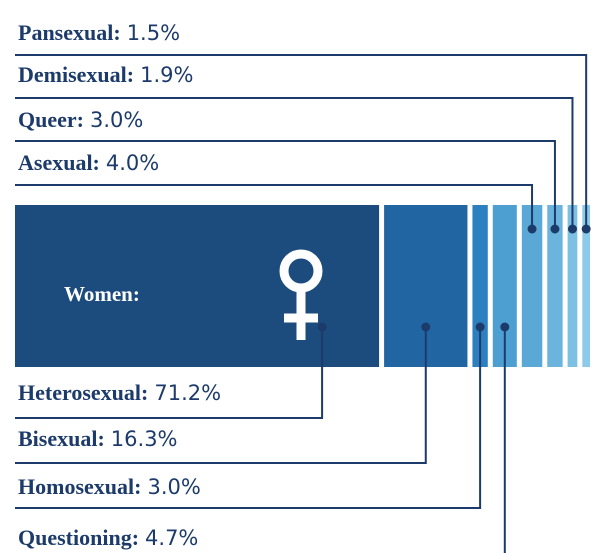  Describe the element at coordinates (76, 74) in the screenshot. I see `segment-name: Demisexual:` at that location.